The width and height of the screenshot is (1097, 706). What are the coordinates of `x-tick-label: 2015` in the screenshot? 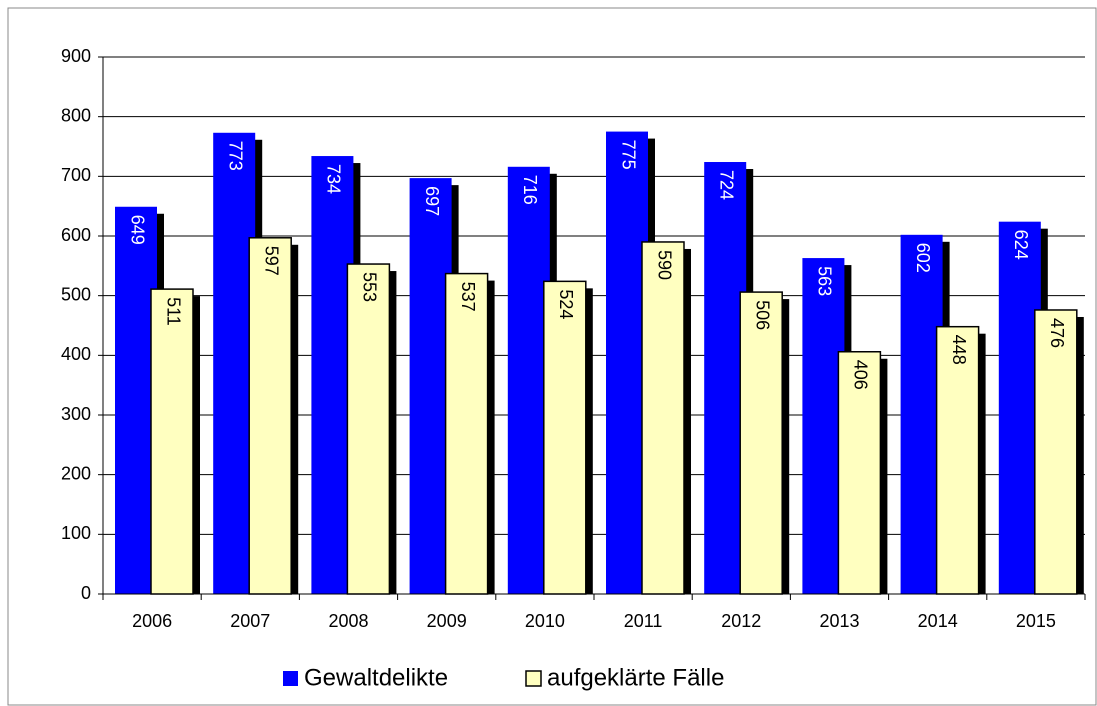 It's located at (1036, 621).